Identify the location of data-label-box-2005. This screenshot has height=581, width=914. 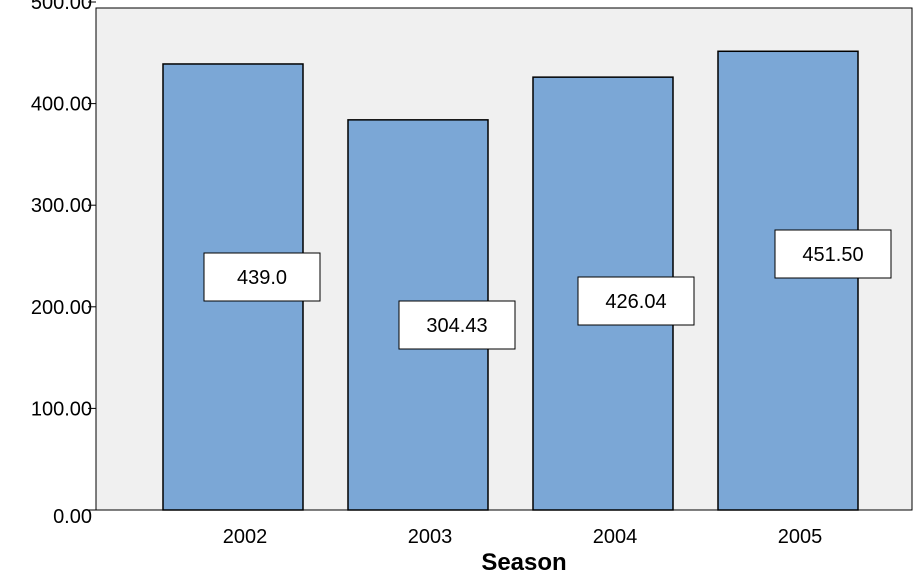
(833, 254).